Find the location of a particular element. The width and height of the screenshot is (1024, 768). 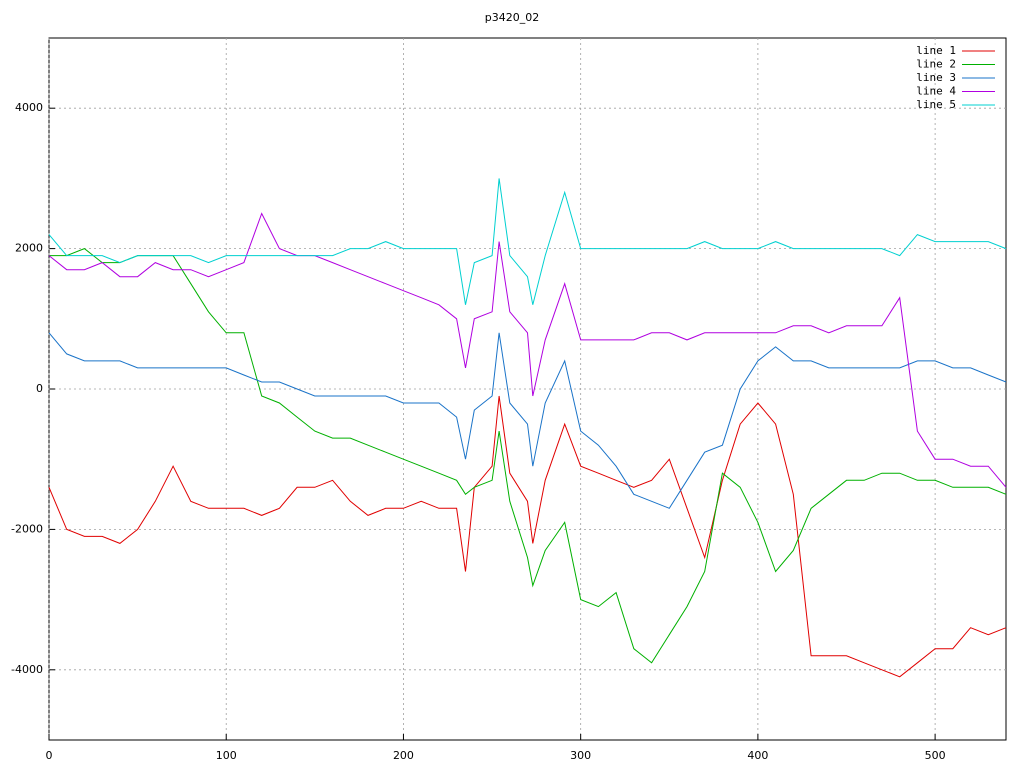

x-tick-label: 200 is located at coordinates (403, 755).